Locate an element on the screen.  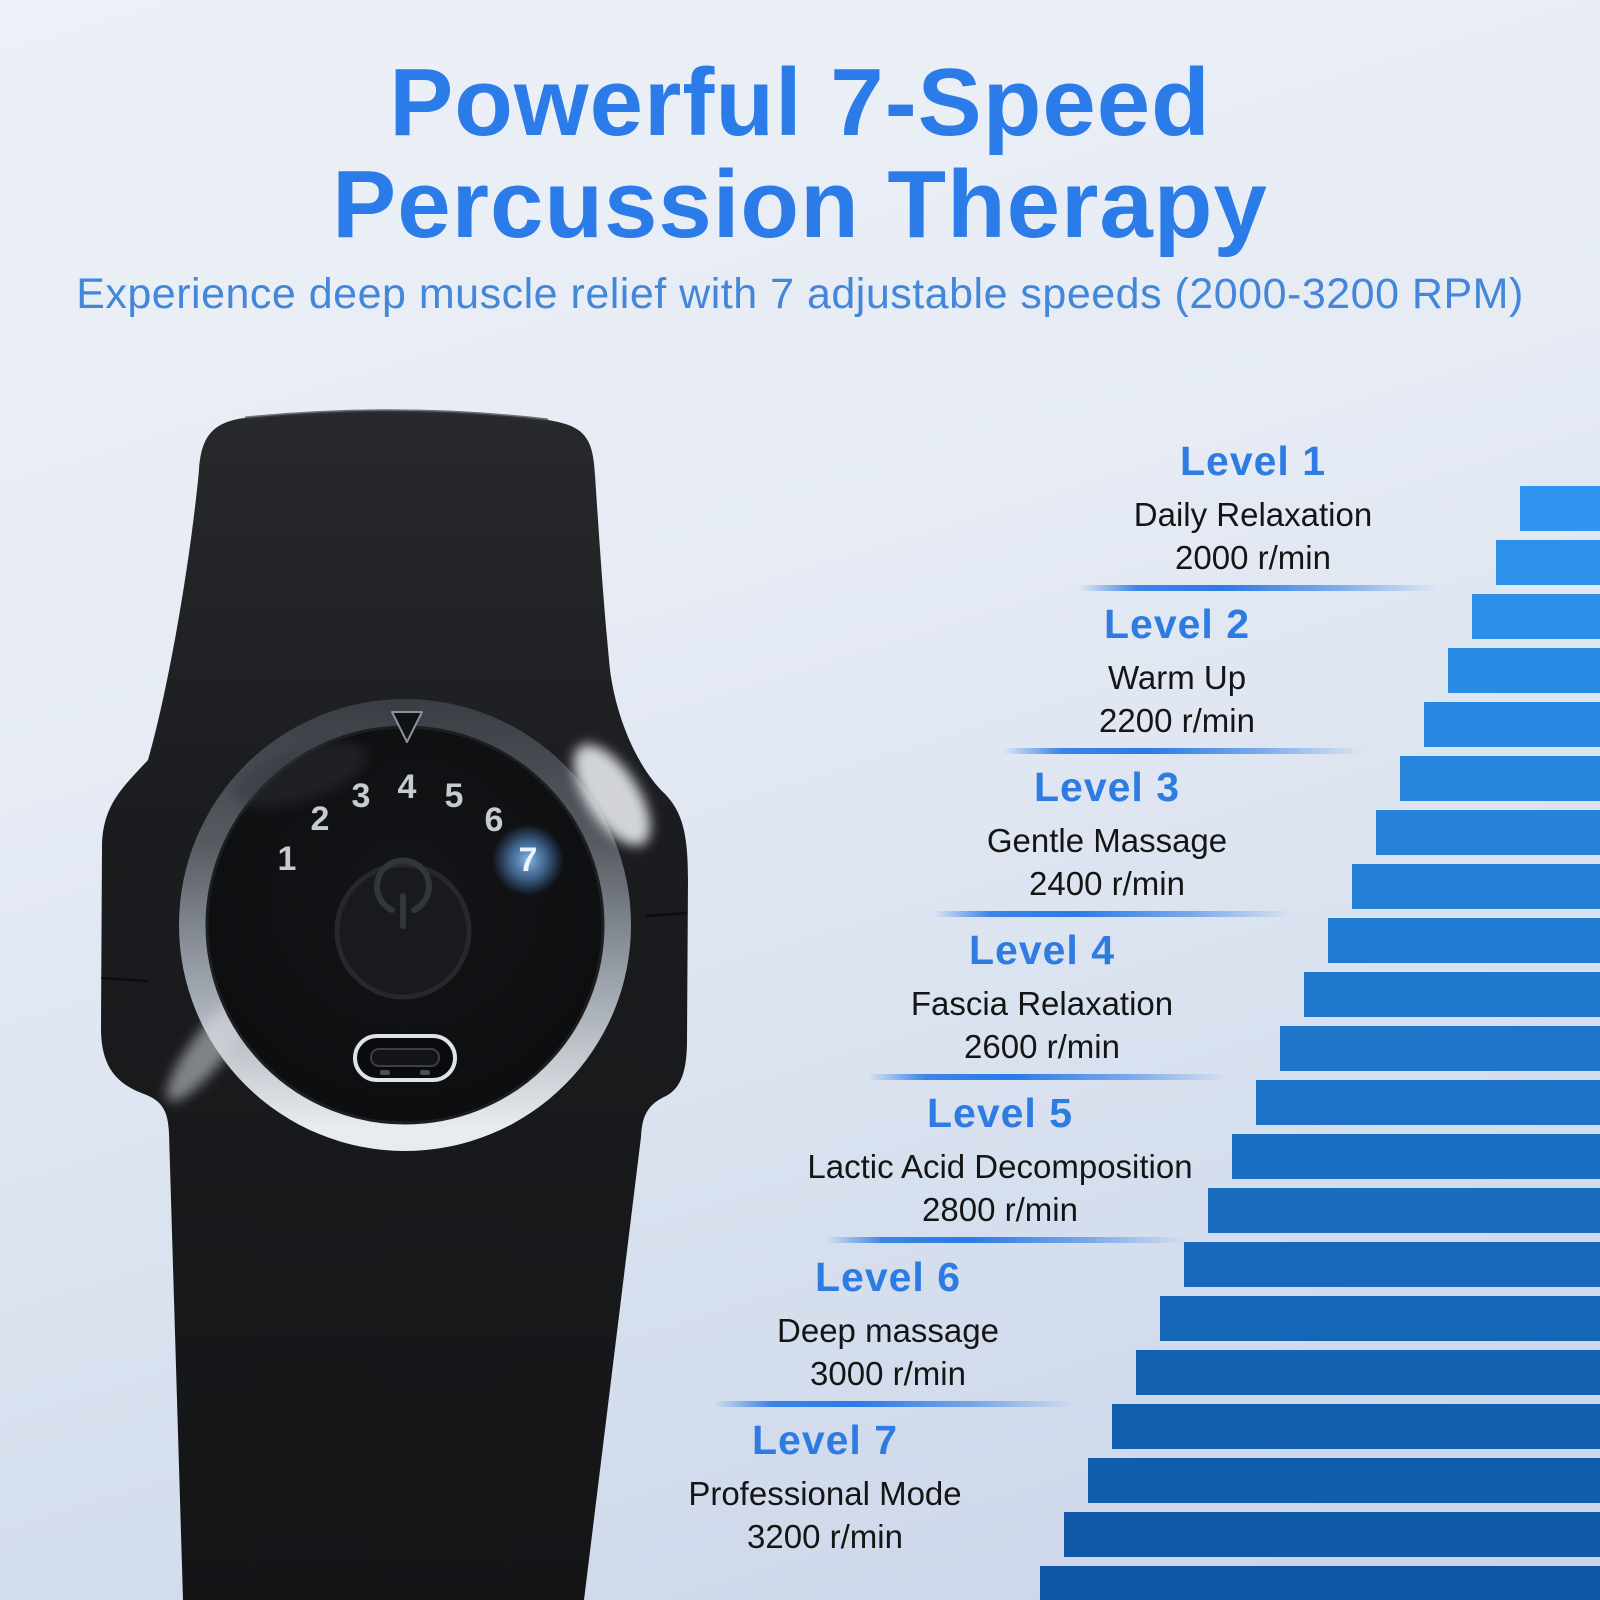
level-name: Fascia Relaxation is located at coordinates (1042, 1003).